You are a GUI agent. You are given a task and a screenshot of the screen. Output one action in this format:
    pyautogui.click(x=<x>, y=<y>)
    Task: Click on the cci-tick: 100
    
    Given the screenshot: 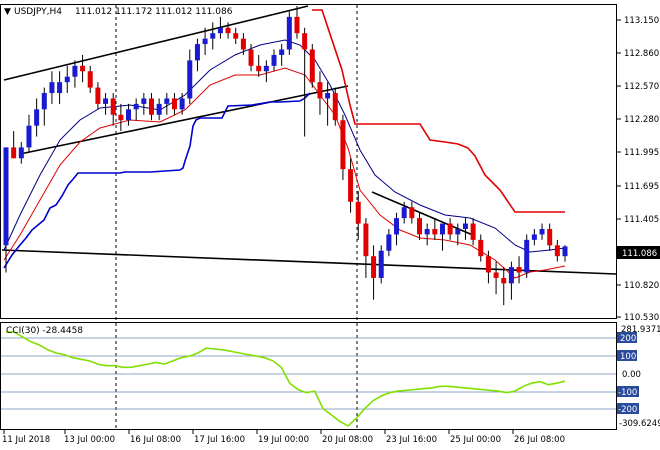 What is the action you would take?
    pyautogui.click(x=628, y=357)
    